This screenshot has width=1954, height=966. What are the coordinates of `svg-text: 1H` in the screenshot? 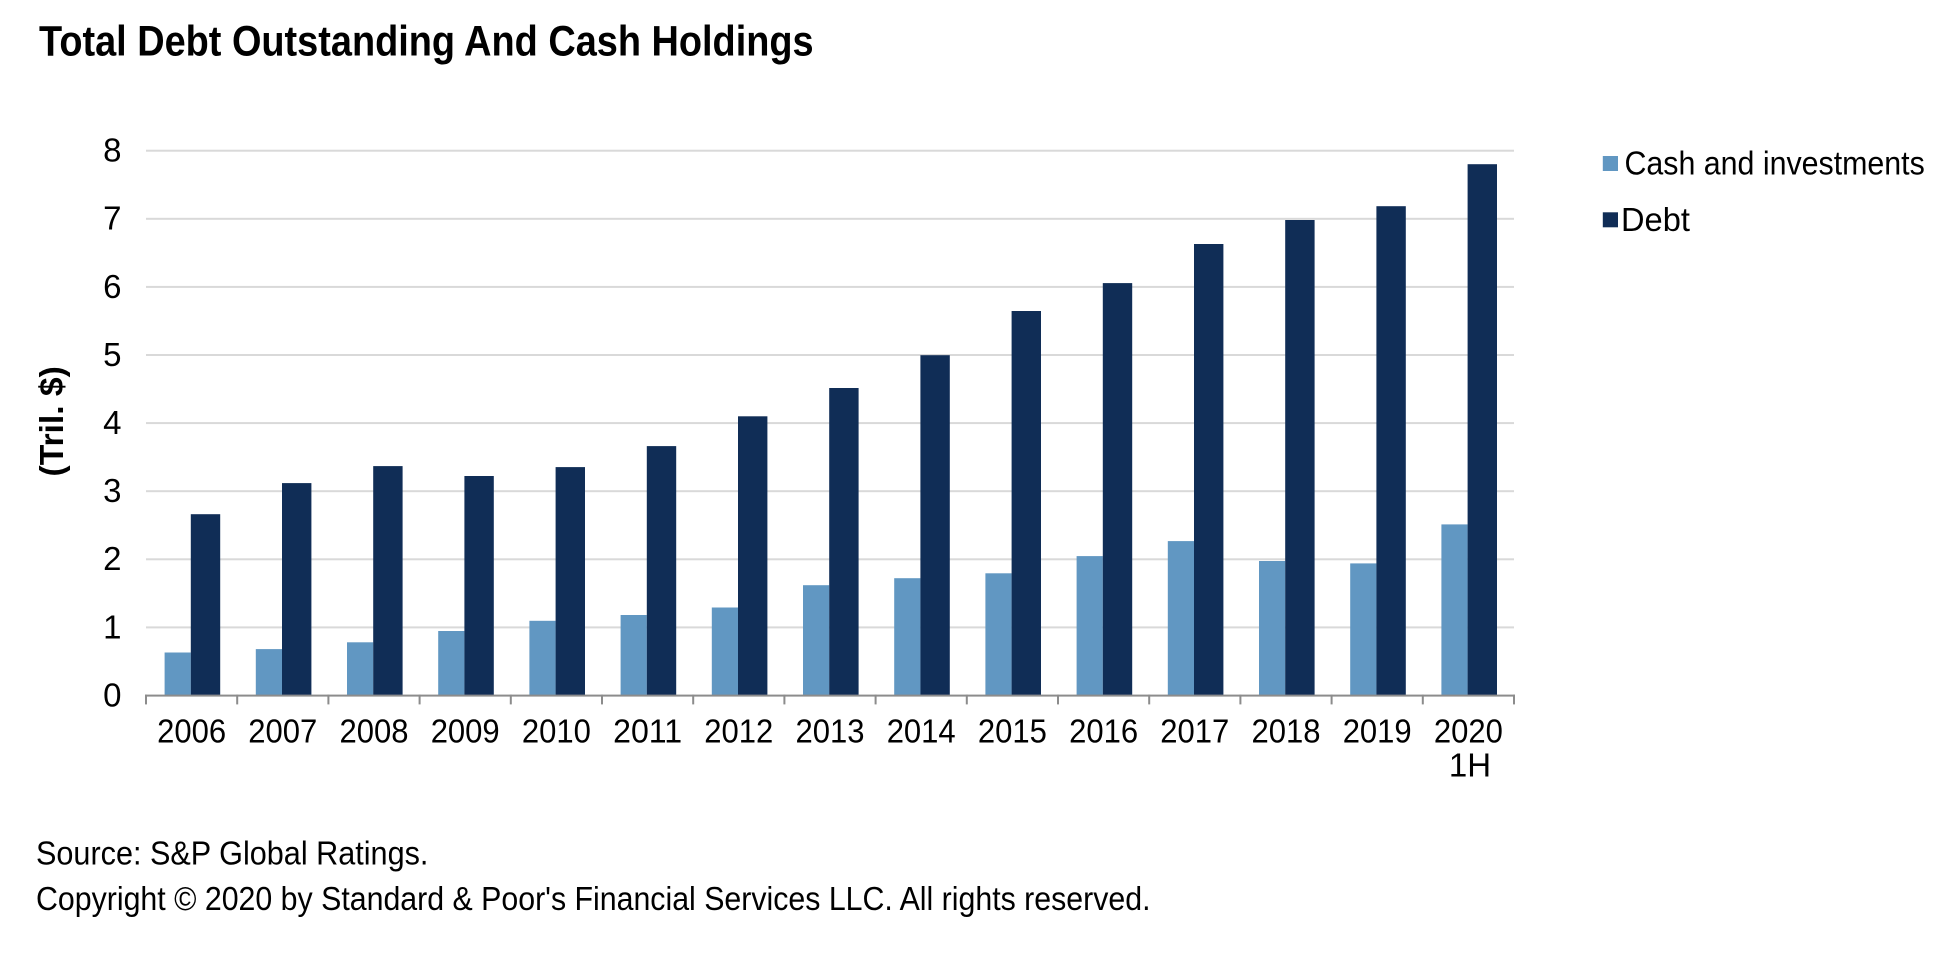 It's located at (1470, 764).